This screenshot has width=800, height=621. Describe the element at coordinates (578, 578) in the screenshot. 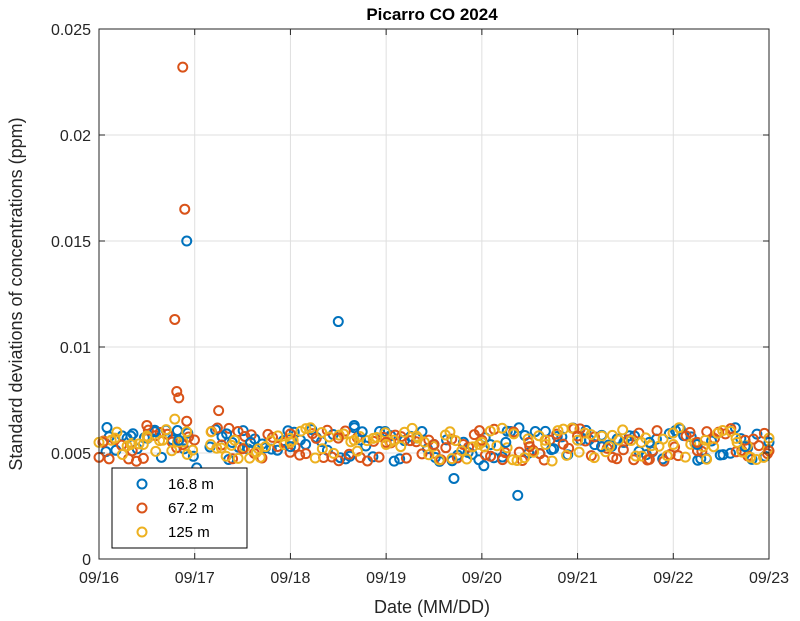

I see `x-tick-label: 09/21` at that location.